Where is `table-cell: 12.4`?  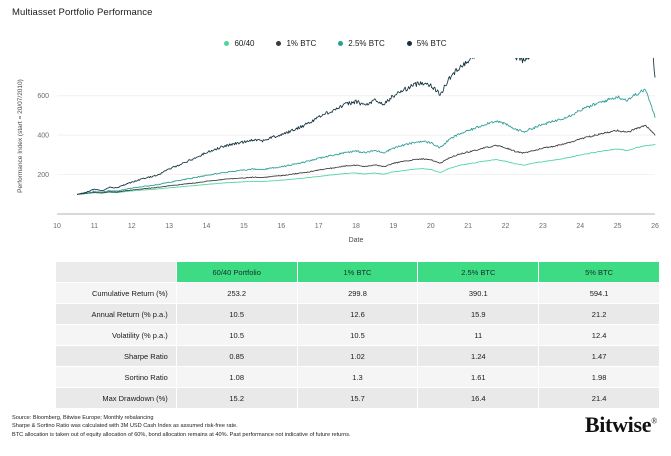 table-cell: 12.4 is located at coordinates (599, 335).